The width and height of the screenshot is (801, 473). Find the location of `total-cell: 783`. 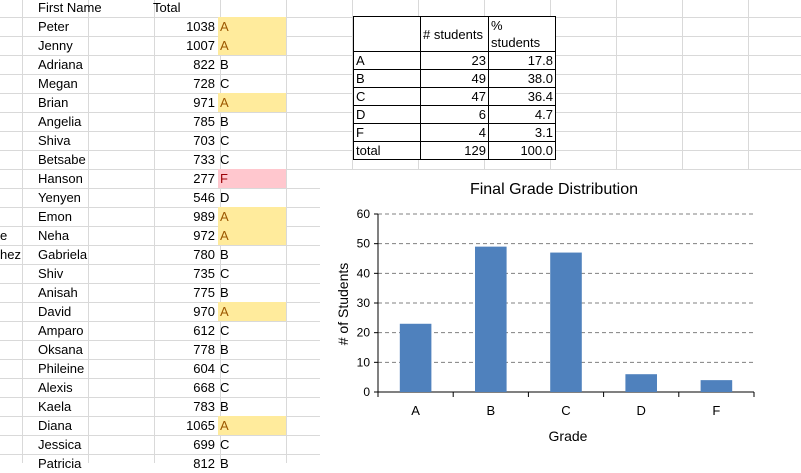

total-cell: 783 is located at coordinates (204, 406).